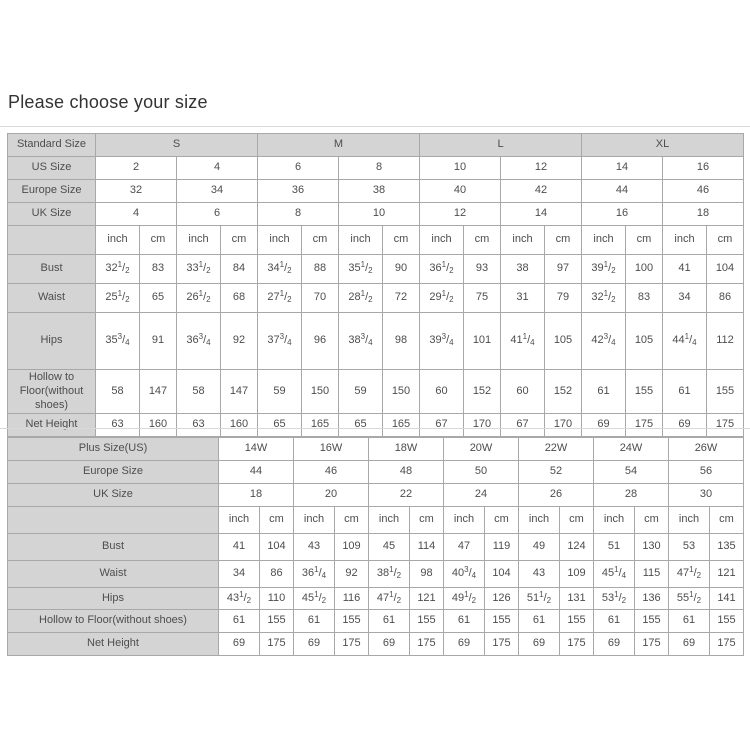  Describe the element at coordinates (441, 269) in the screenshot. I see `value-cell: 361/2` at that location.